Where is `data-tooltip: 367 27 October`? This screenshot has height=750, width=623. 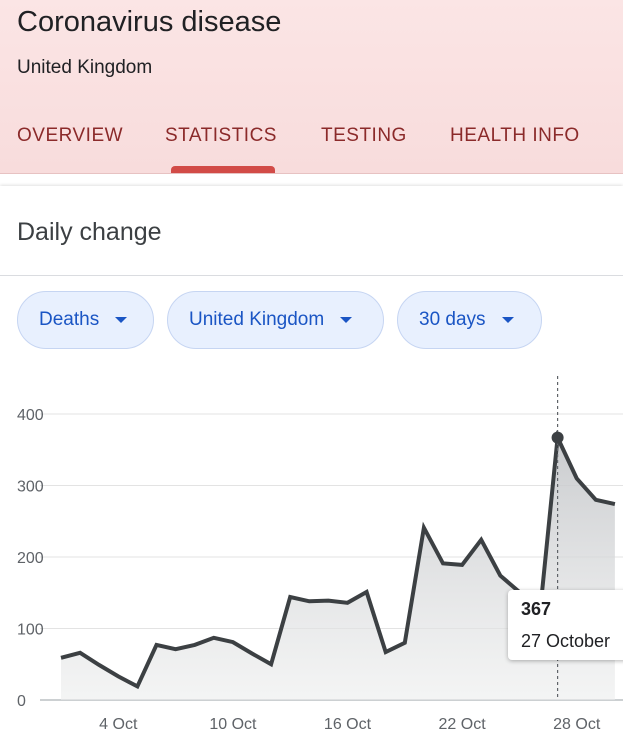
data-tooltip: 367 27 October is located at coordinates (565, 625).